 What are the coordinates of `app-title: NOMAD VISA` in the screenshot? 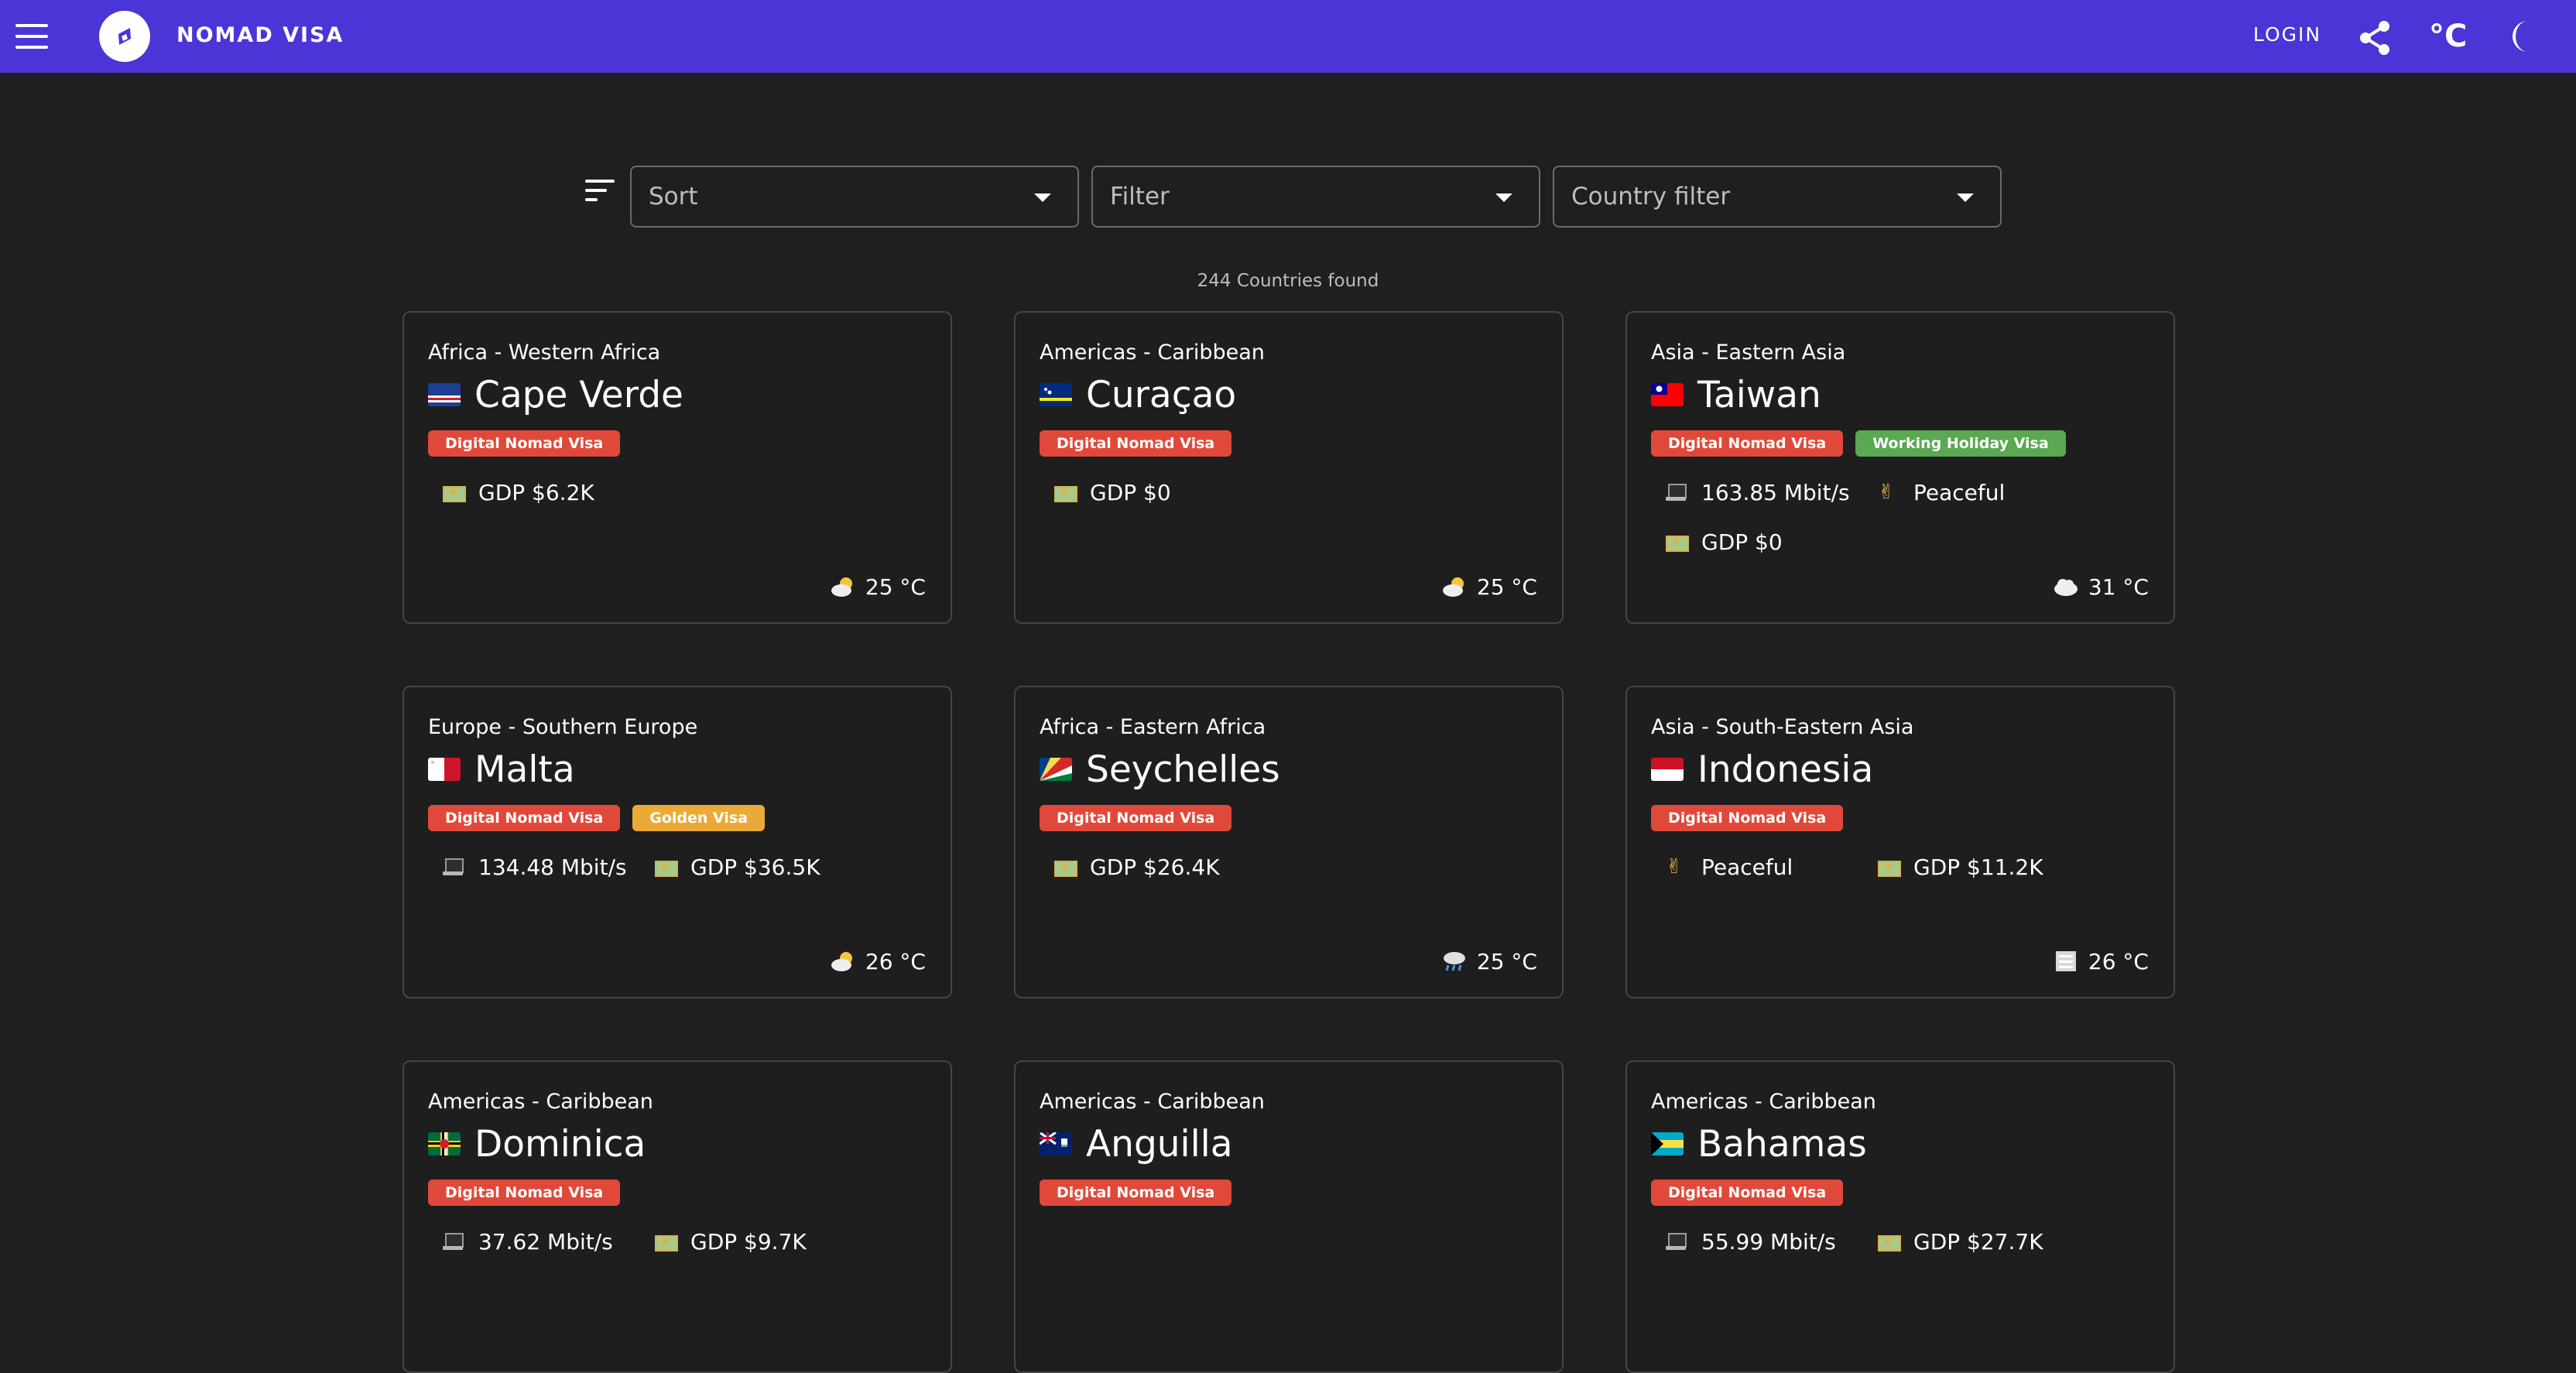 It's located at (260, 35).